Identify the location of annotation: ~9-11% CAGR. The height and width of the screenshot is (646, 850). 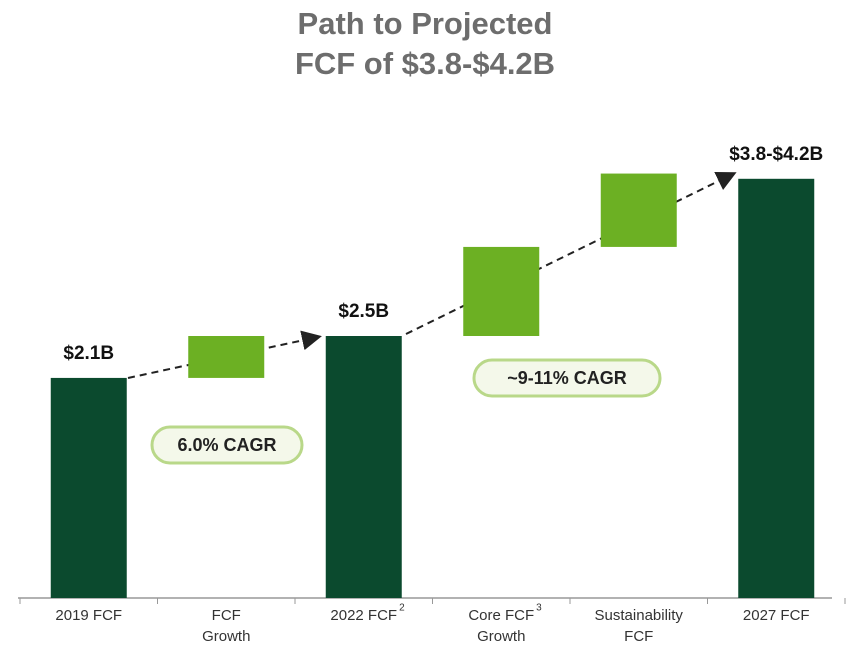
(567, 378).